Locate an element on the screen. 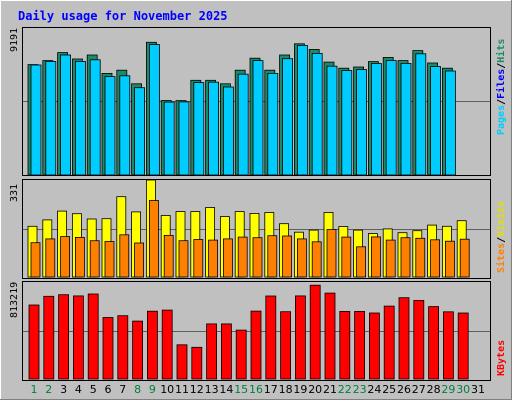 The image size is (512, 400). x-tick-label-15: 15 is located at coordinates (241, 389).